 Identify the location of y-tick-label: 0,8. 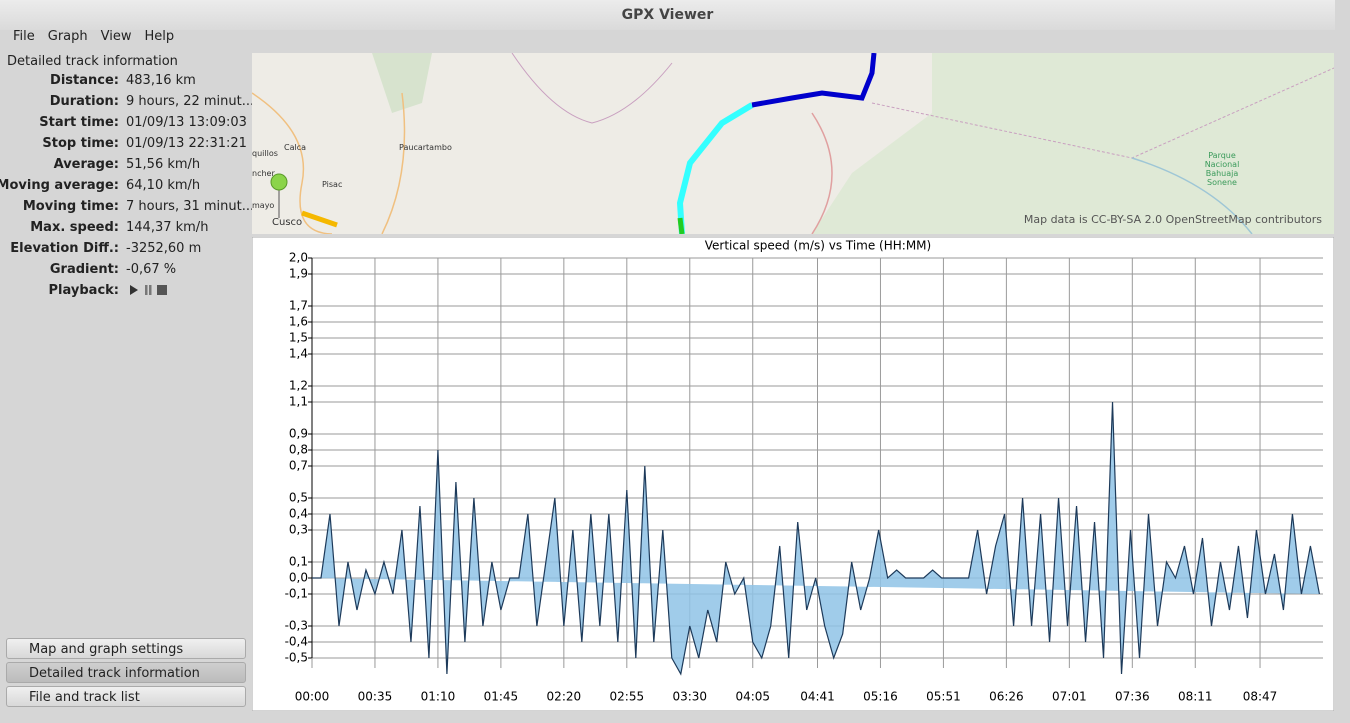
(298, 450).